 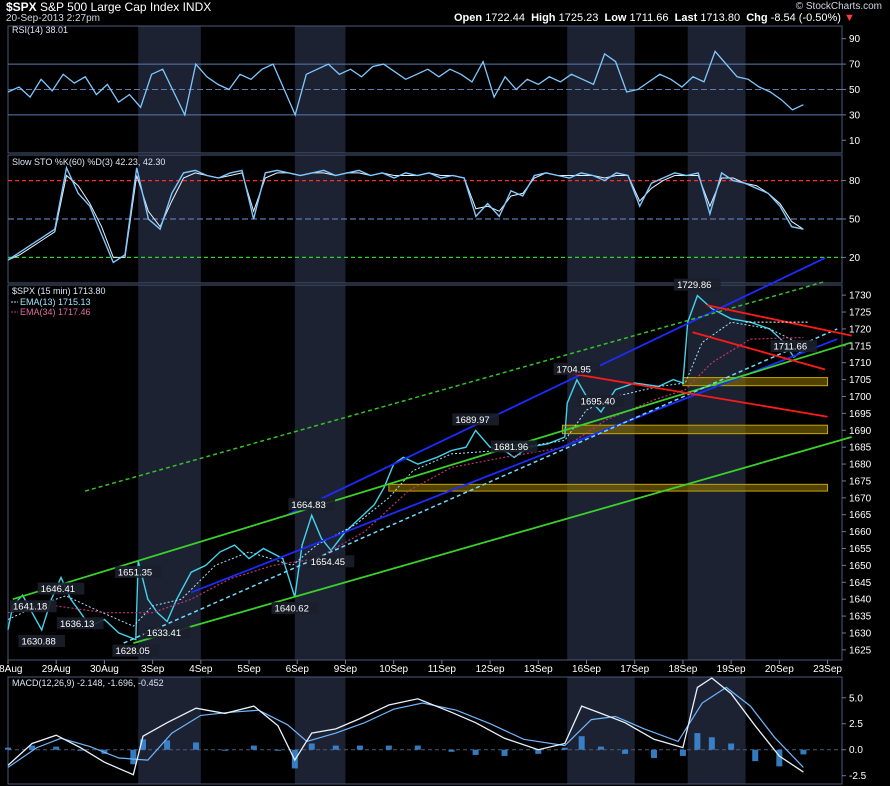 I want to click on x-axis-tick-label: 9Sep, so click(x=346, y=669).